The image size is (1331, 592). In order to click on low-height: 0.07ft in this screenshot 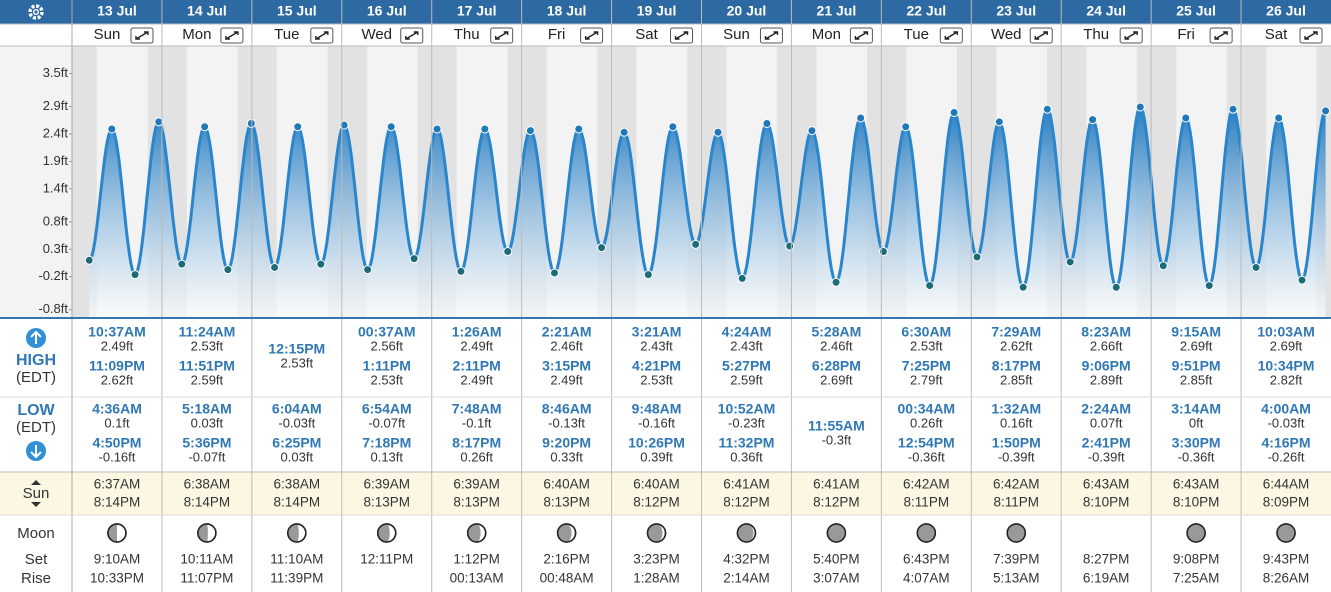, I will do `click(1106, 422)`.